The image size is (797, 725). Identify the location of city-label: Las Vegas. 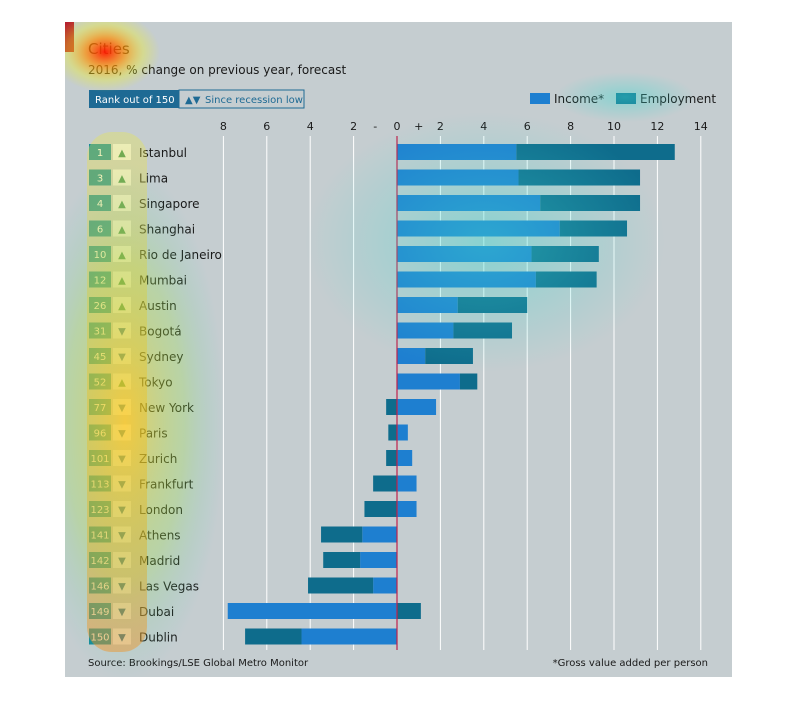
(169, 587).